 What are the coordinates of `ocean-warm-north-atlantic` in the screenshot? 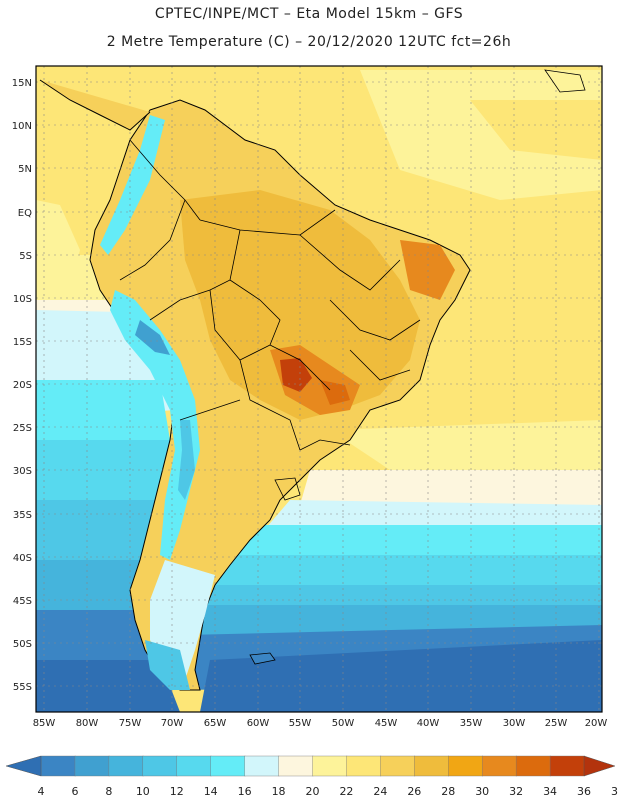 It's located at (536, 130).